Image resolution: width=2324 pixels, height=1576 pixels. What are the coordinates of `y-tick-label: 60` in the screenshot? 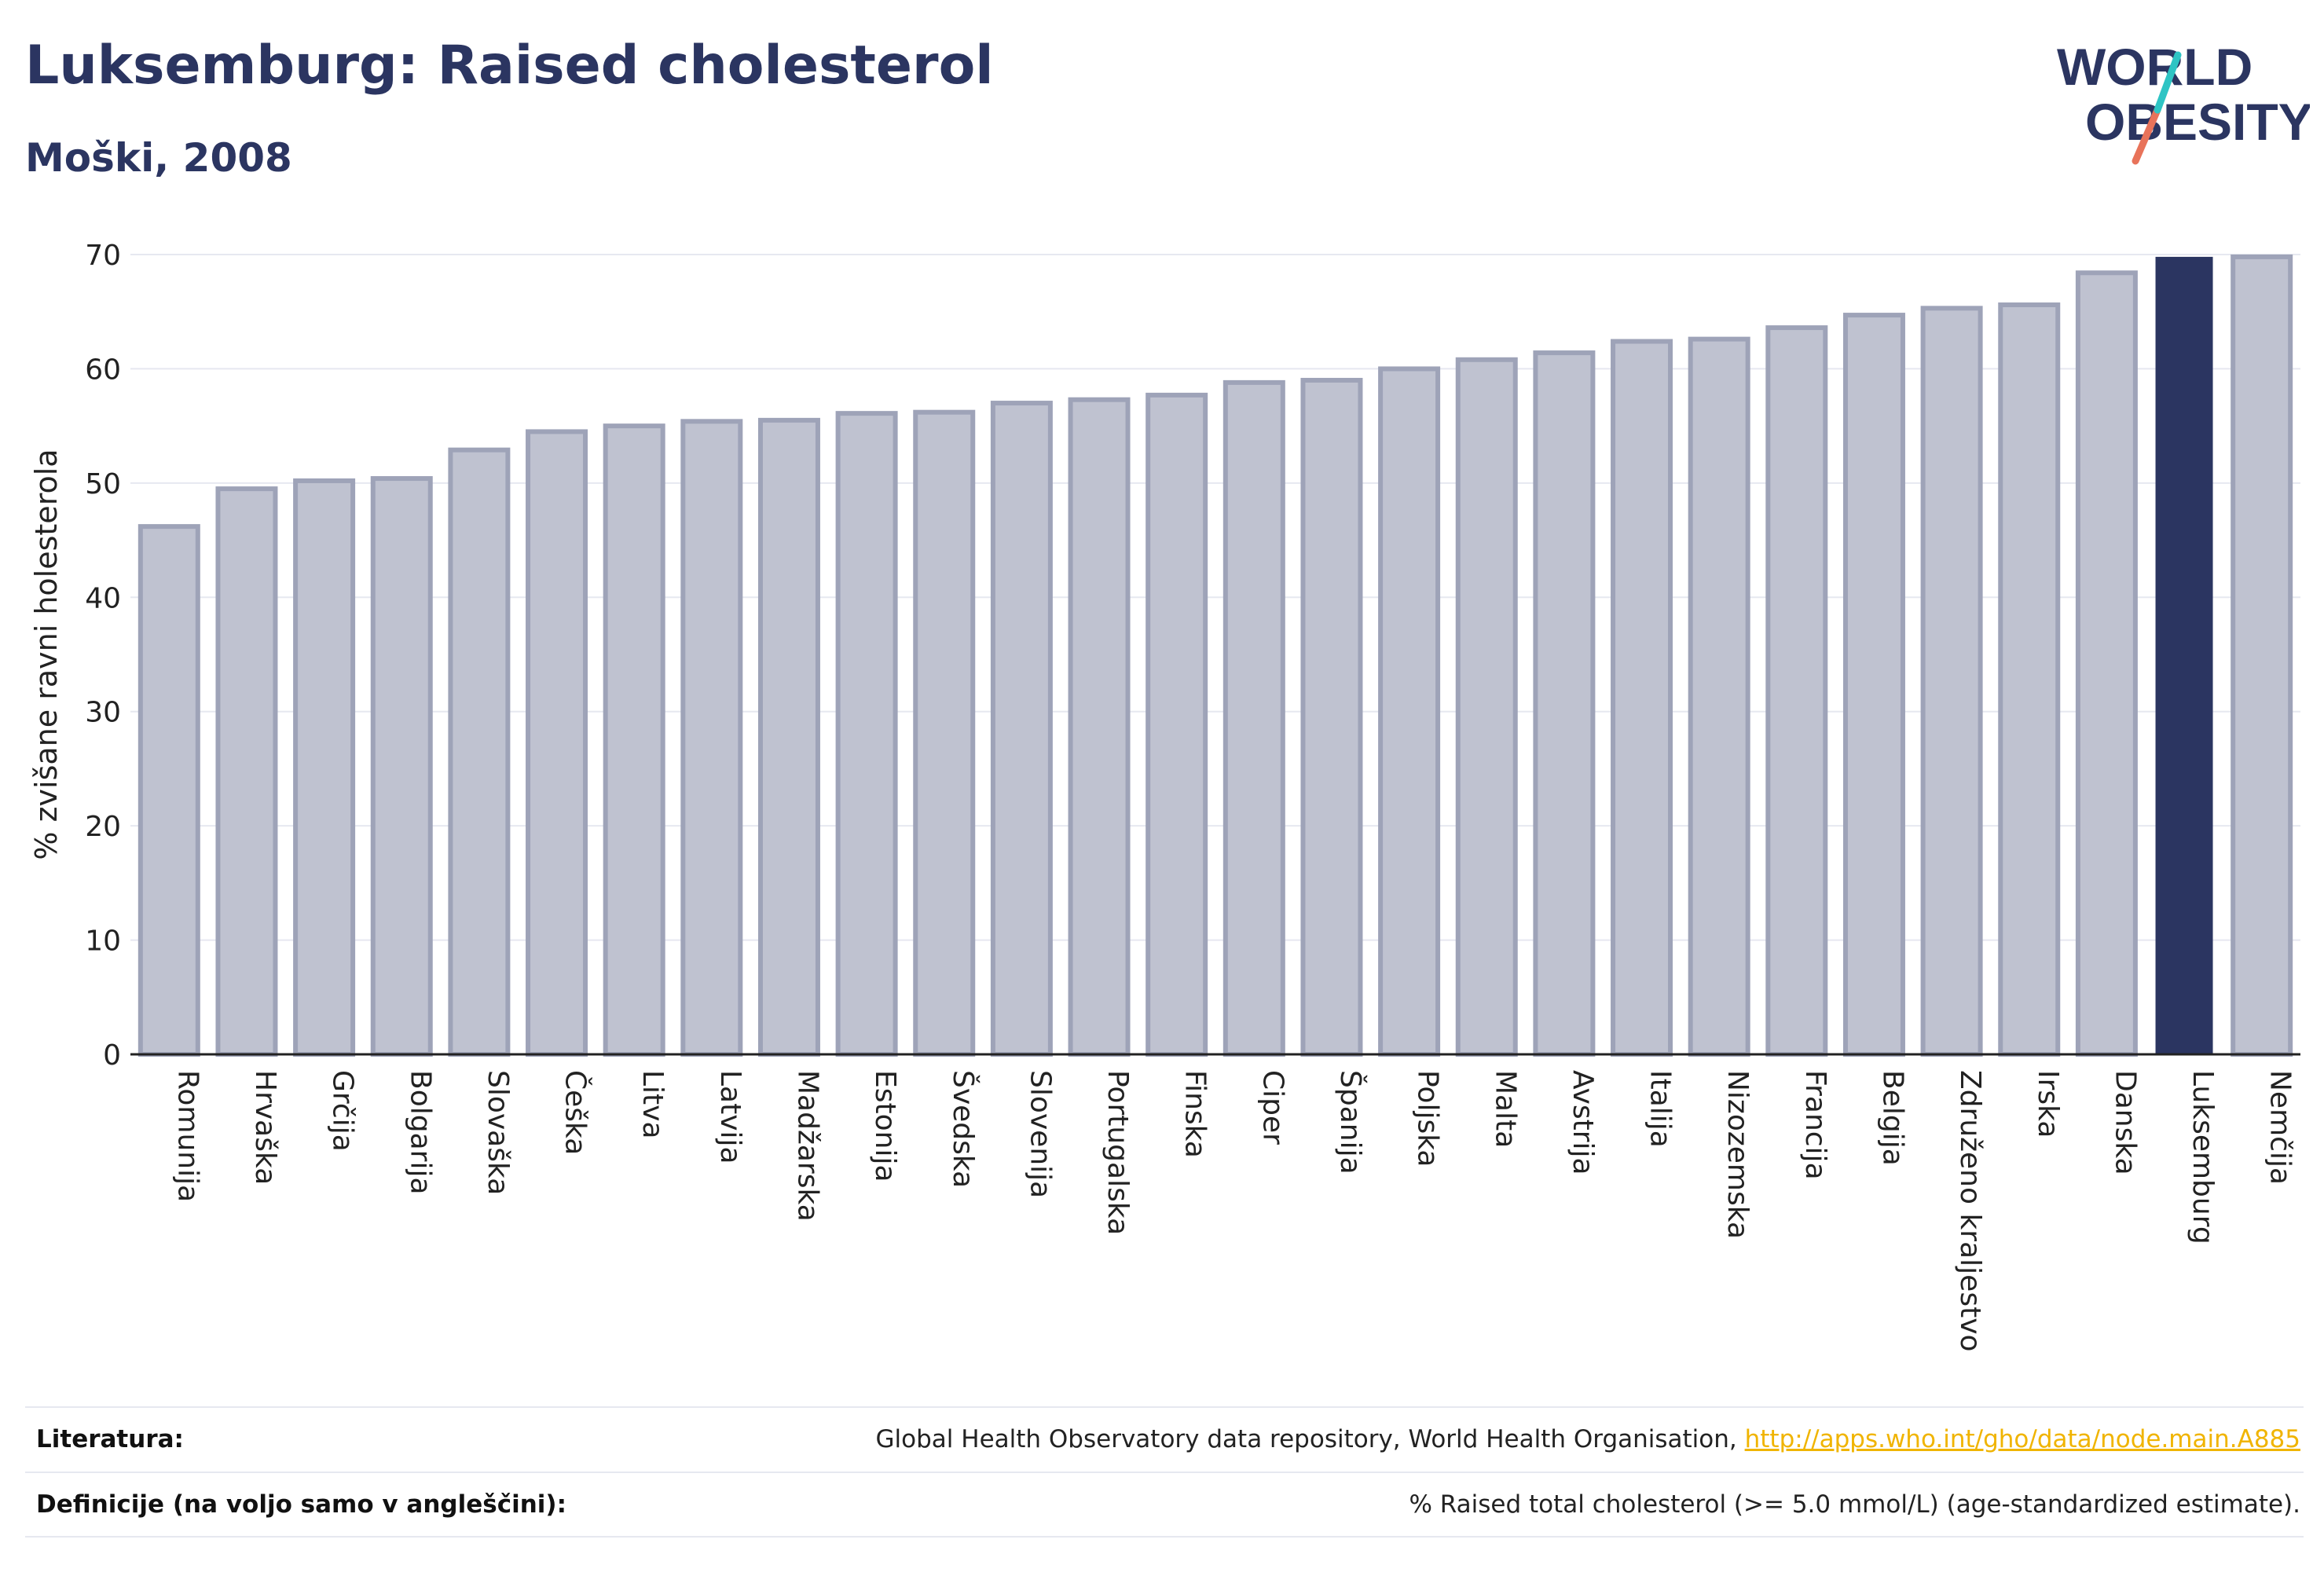 It's located at (103, 370).